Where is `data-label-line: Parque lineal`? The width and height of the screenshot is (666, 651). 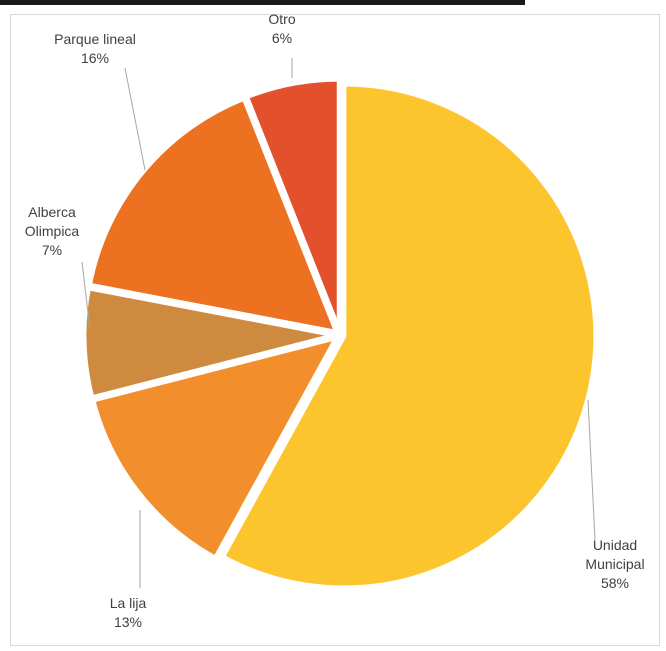 data-label-line: Parque lineal is located at coordinates (95, 39).